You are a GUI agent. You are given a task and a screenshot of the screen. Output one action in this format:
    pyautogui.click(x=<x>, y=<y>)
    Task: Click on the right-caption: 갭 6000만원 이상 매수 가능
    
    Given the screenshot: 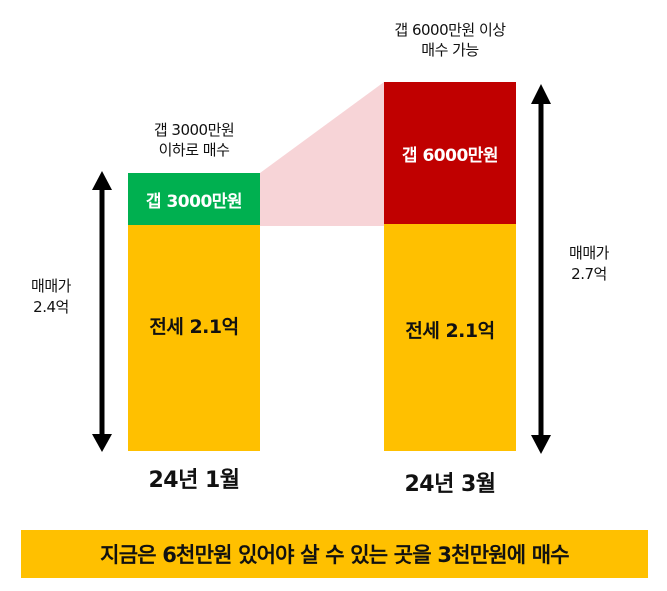 What is the action you would take?
    pyautogui.click(x=450, y=40)
    